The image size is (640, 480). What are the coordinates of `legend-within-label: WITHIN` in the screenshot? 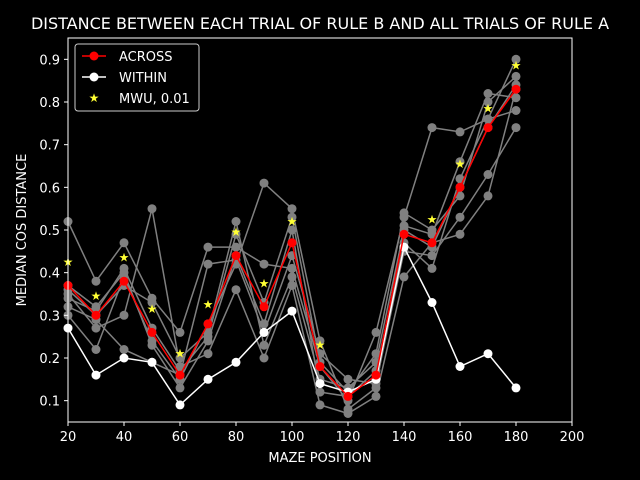 It's located at (143, 78).